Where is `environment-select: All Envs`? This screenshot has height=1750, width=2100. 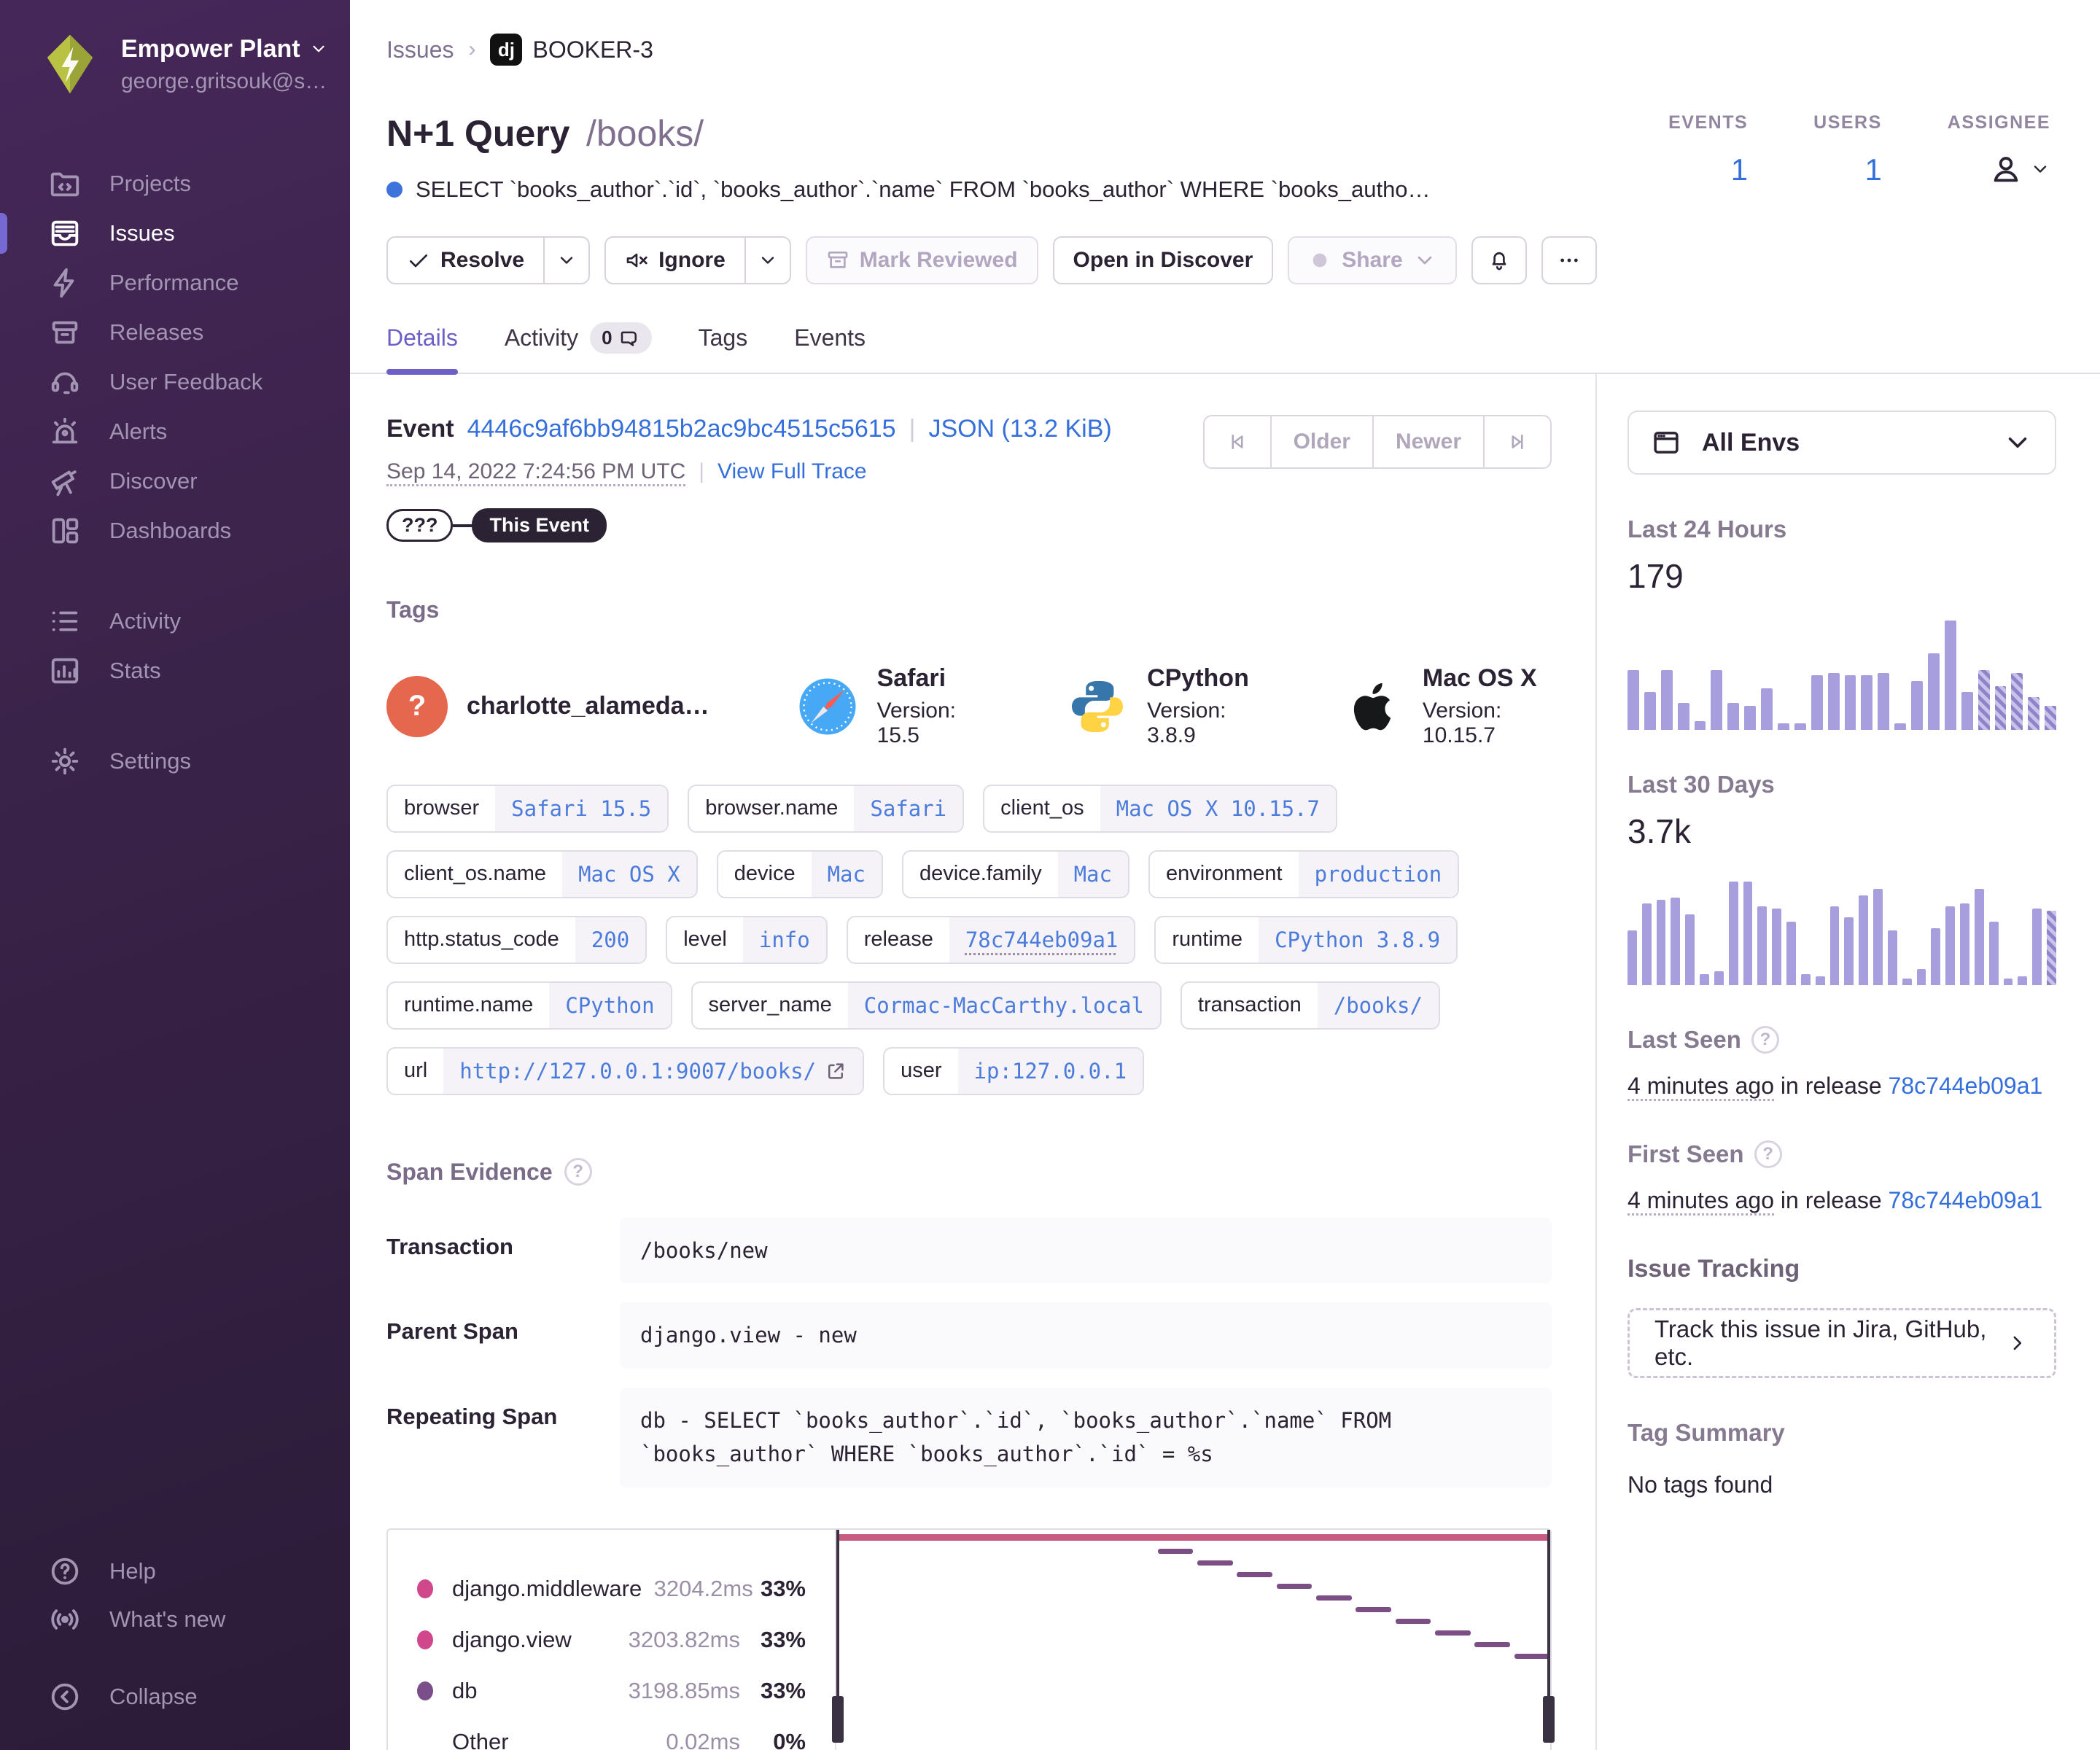 environment-select: All Envs is located at coordinates (1842, 443).